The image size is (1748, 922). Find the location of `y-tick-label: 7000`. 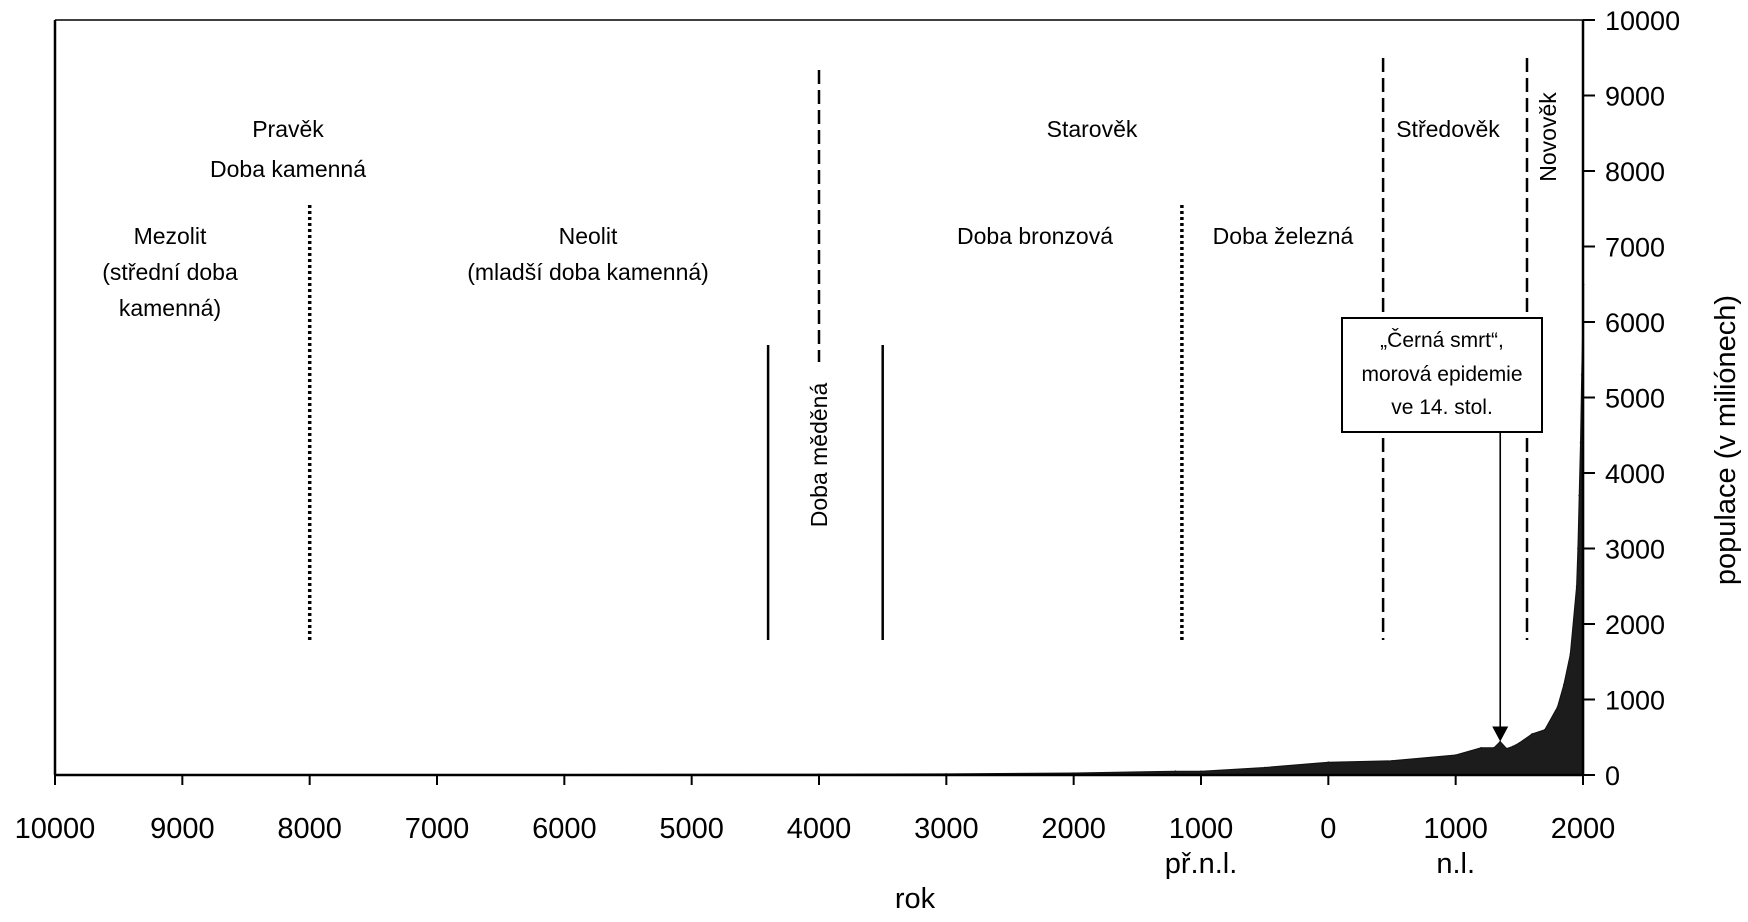

y-tick-label: 7000 is located at coordinates (1635, 248).